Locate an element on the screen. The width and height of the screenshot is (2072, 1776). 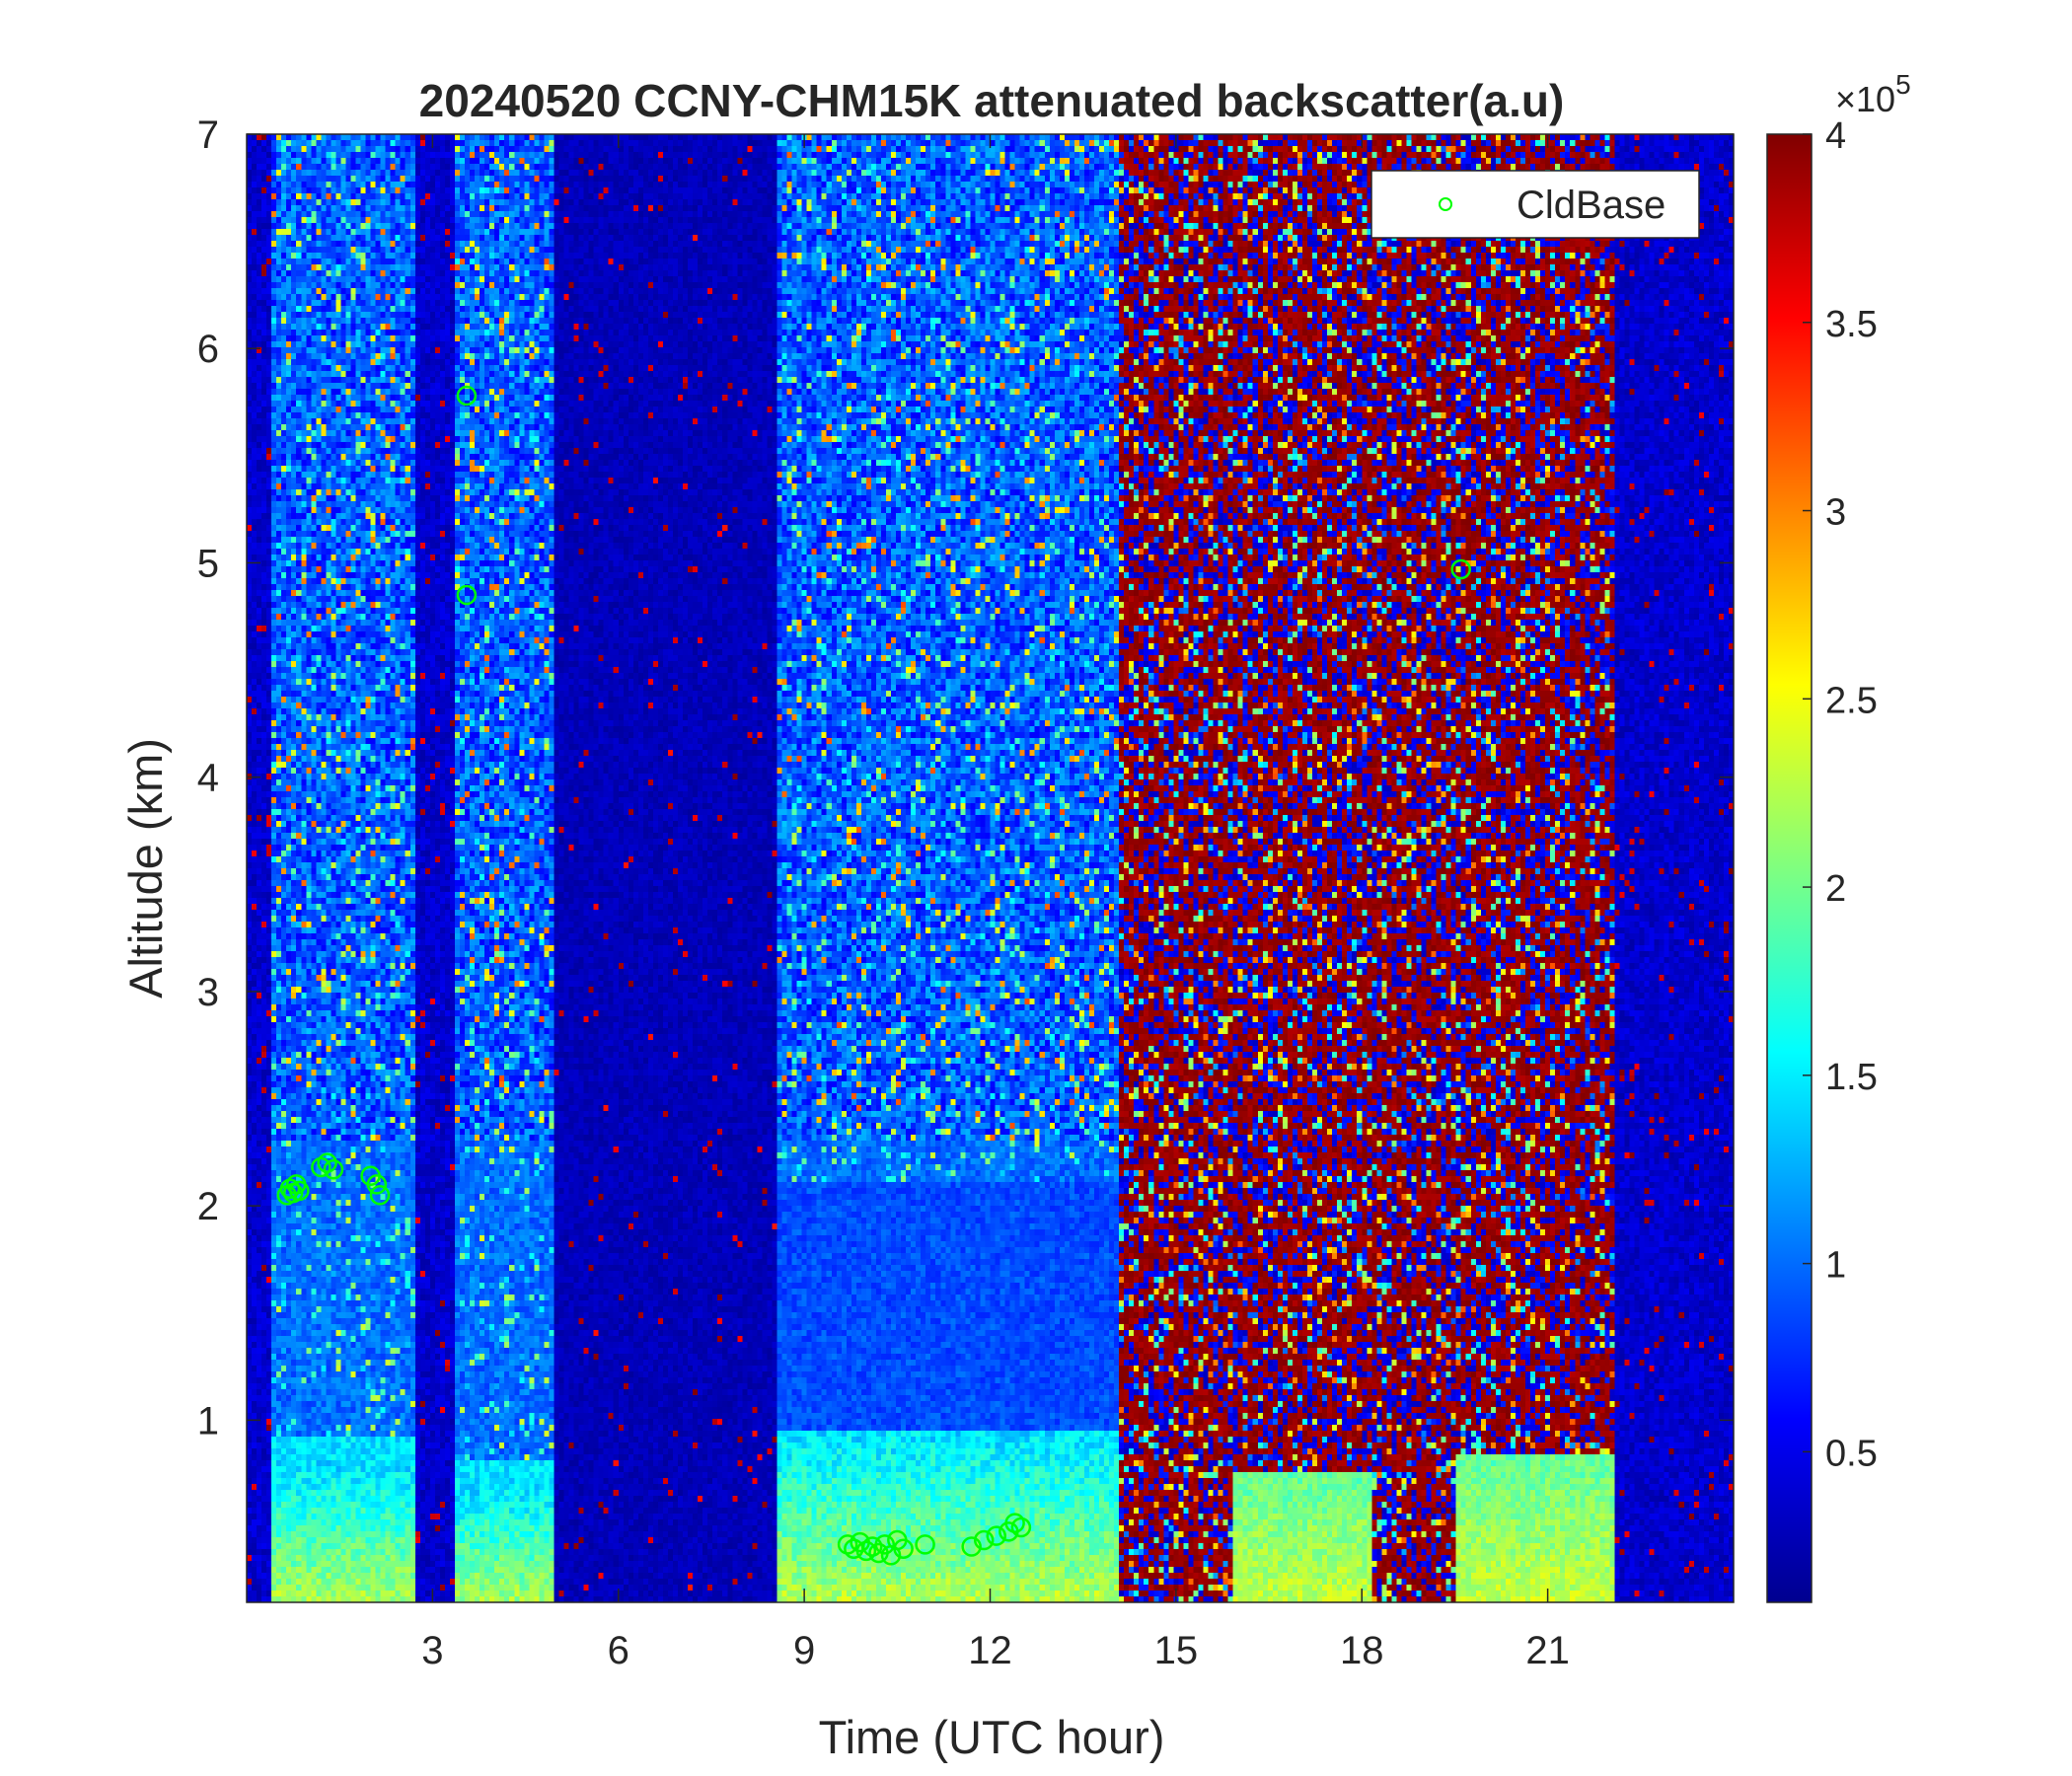
x-tick-label: 6 is located at coordinates (618, 1651).